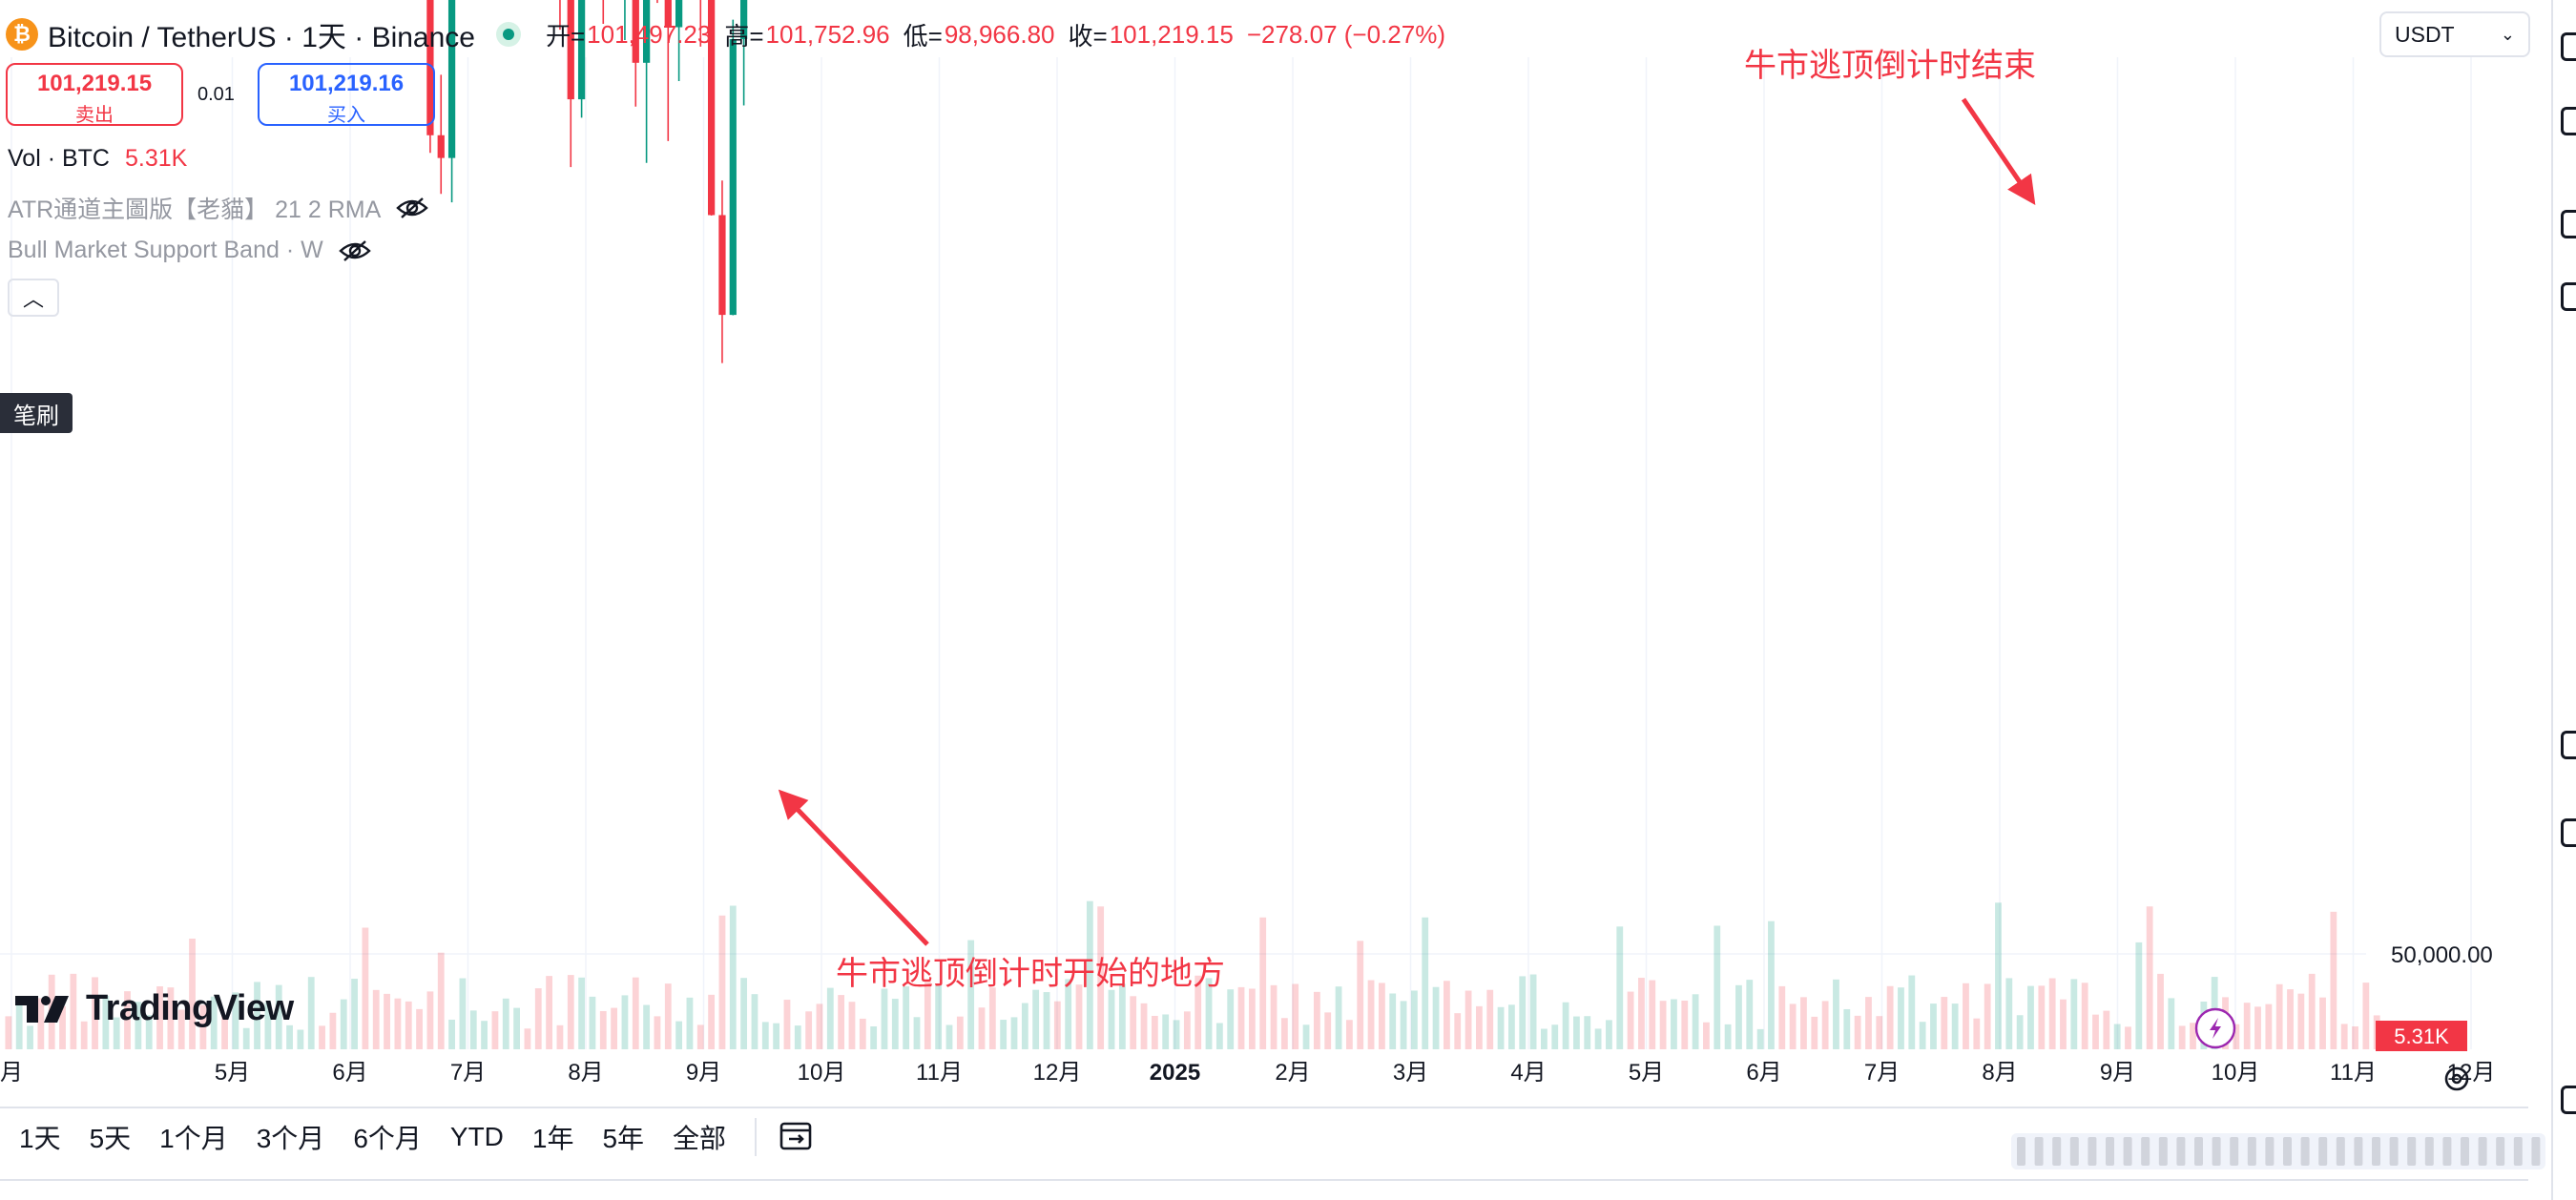  What do you see at coordinates (2330, 1029) in the screenshot?
I see `last-price-tag: BTCUSDT101,219.1521:48:325.31K` at bounding box center [2330, 1029].